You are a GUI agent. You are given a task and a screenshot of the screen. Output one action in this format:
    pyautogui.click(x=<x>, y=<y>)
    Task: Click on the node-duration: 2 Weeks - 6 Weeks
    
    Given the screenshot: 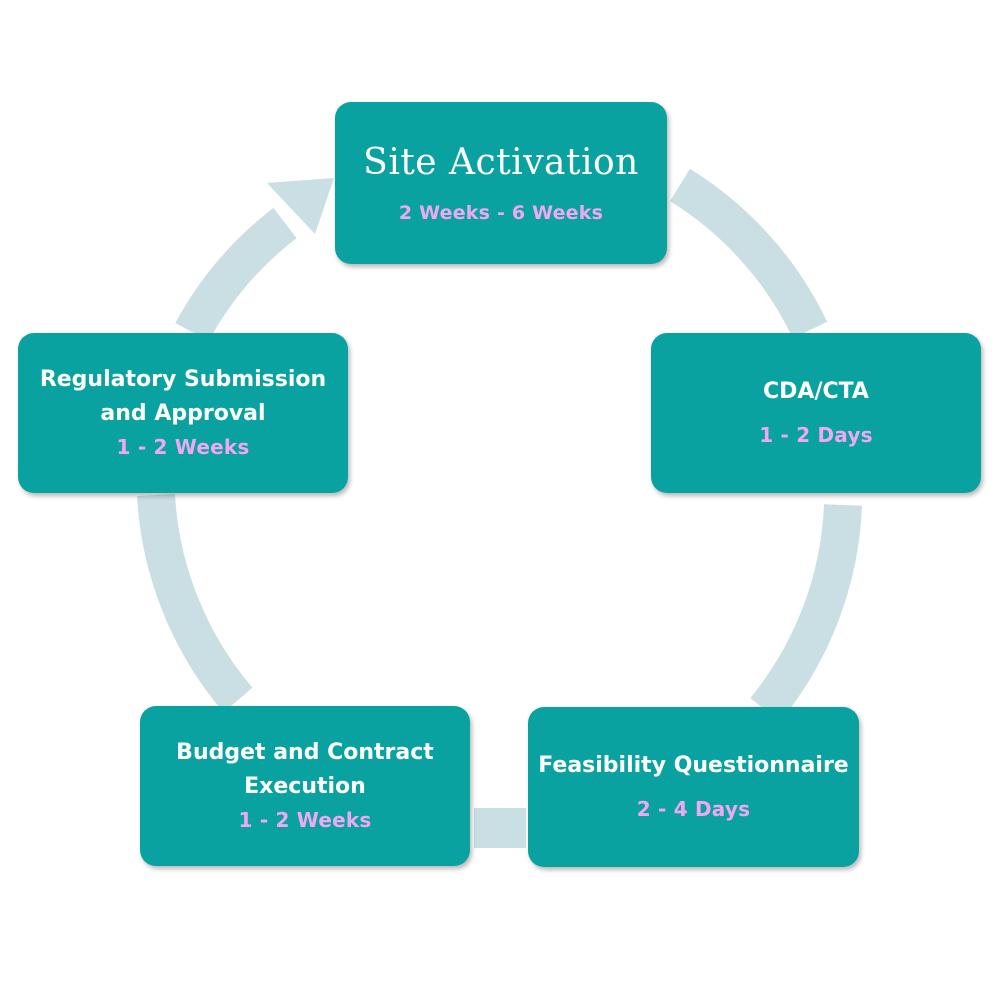 What is the action you would take?
    pyautogui.click(x=501, y=213)
    